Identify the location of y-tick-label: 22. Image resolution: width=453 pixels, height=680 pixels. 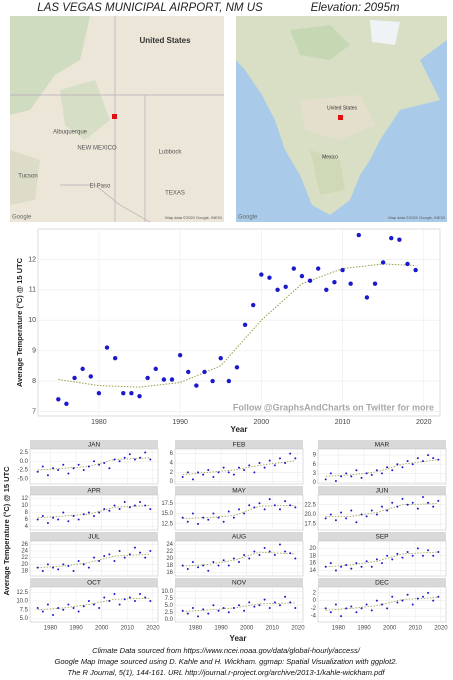
(24, 558).